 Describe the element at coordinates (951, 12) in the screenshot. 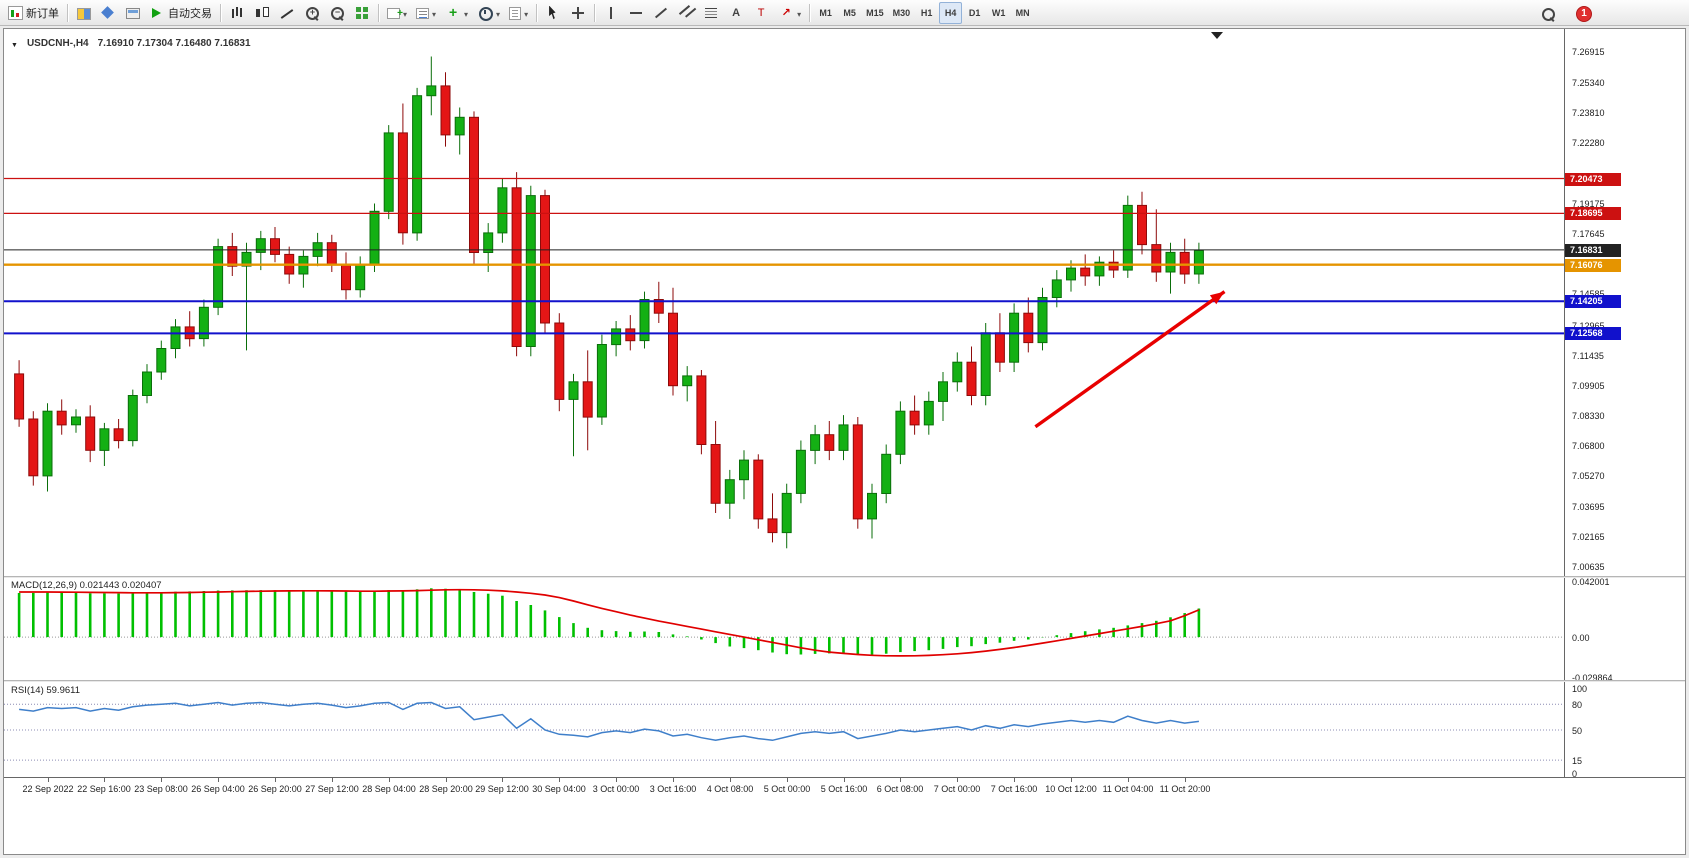

I see `tf-h4-button: H4` at that location.